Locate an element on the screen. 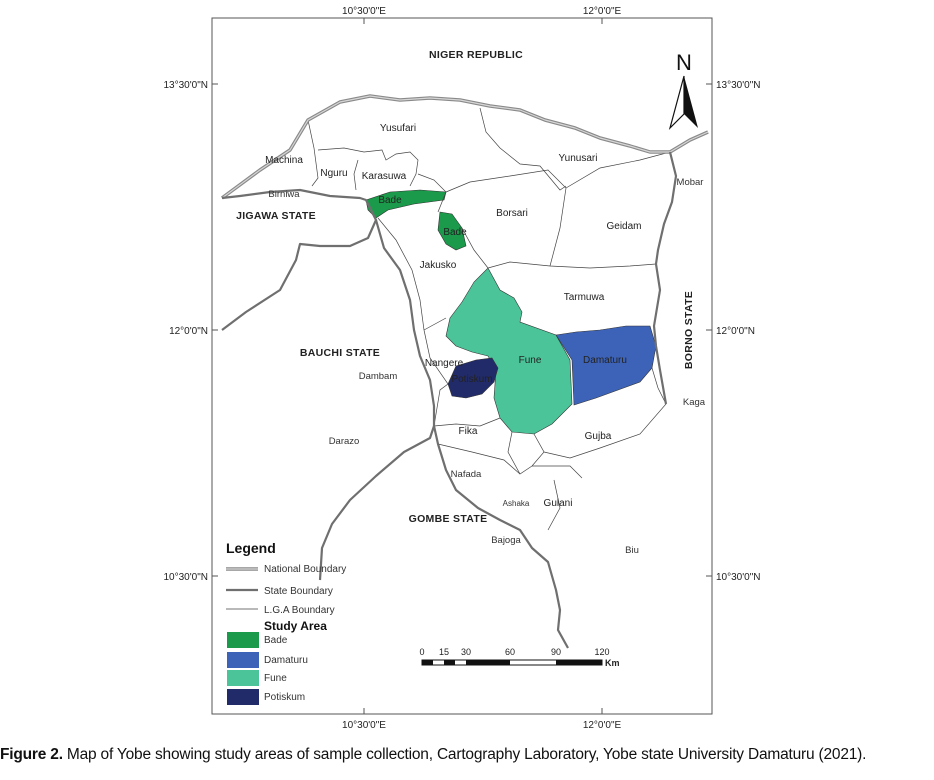 Image resolution: width=934 pixels, height=780 pixels. coord-bottom-left: 10°30'0"E is located at coordinates (364, 725).